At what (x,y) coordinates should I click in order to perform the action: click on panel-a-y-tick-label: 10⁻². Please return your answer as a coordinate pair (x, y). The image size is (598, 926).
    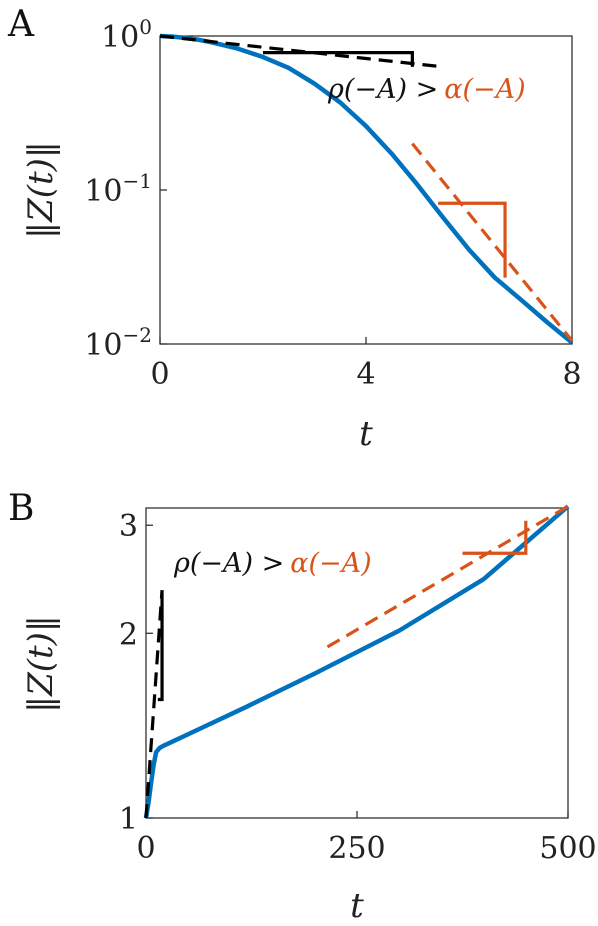
    Looking at the image, I should click on (118, 343).